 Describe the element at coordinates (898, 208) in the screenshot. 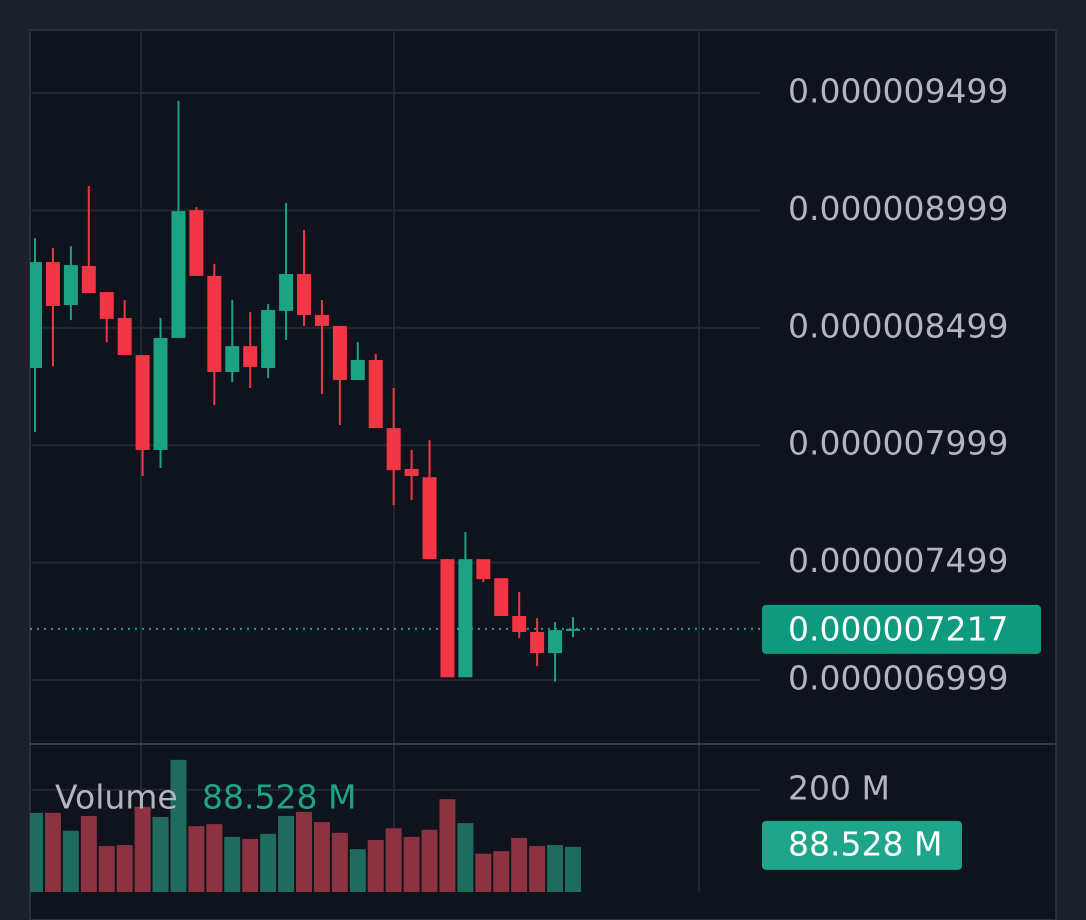

I see `y-tick-label: 0.000008999` at that location.